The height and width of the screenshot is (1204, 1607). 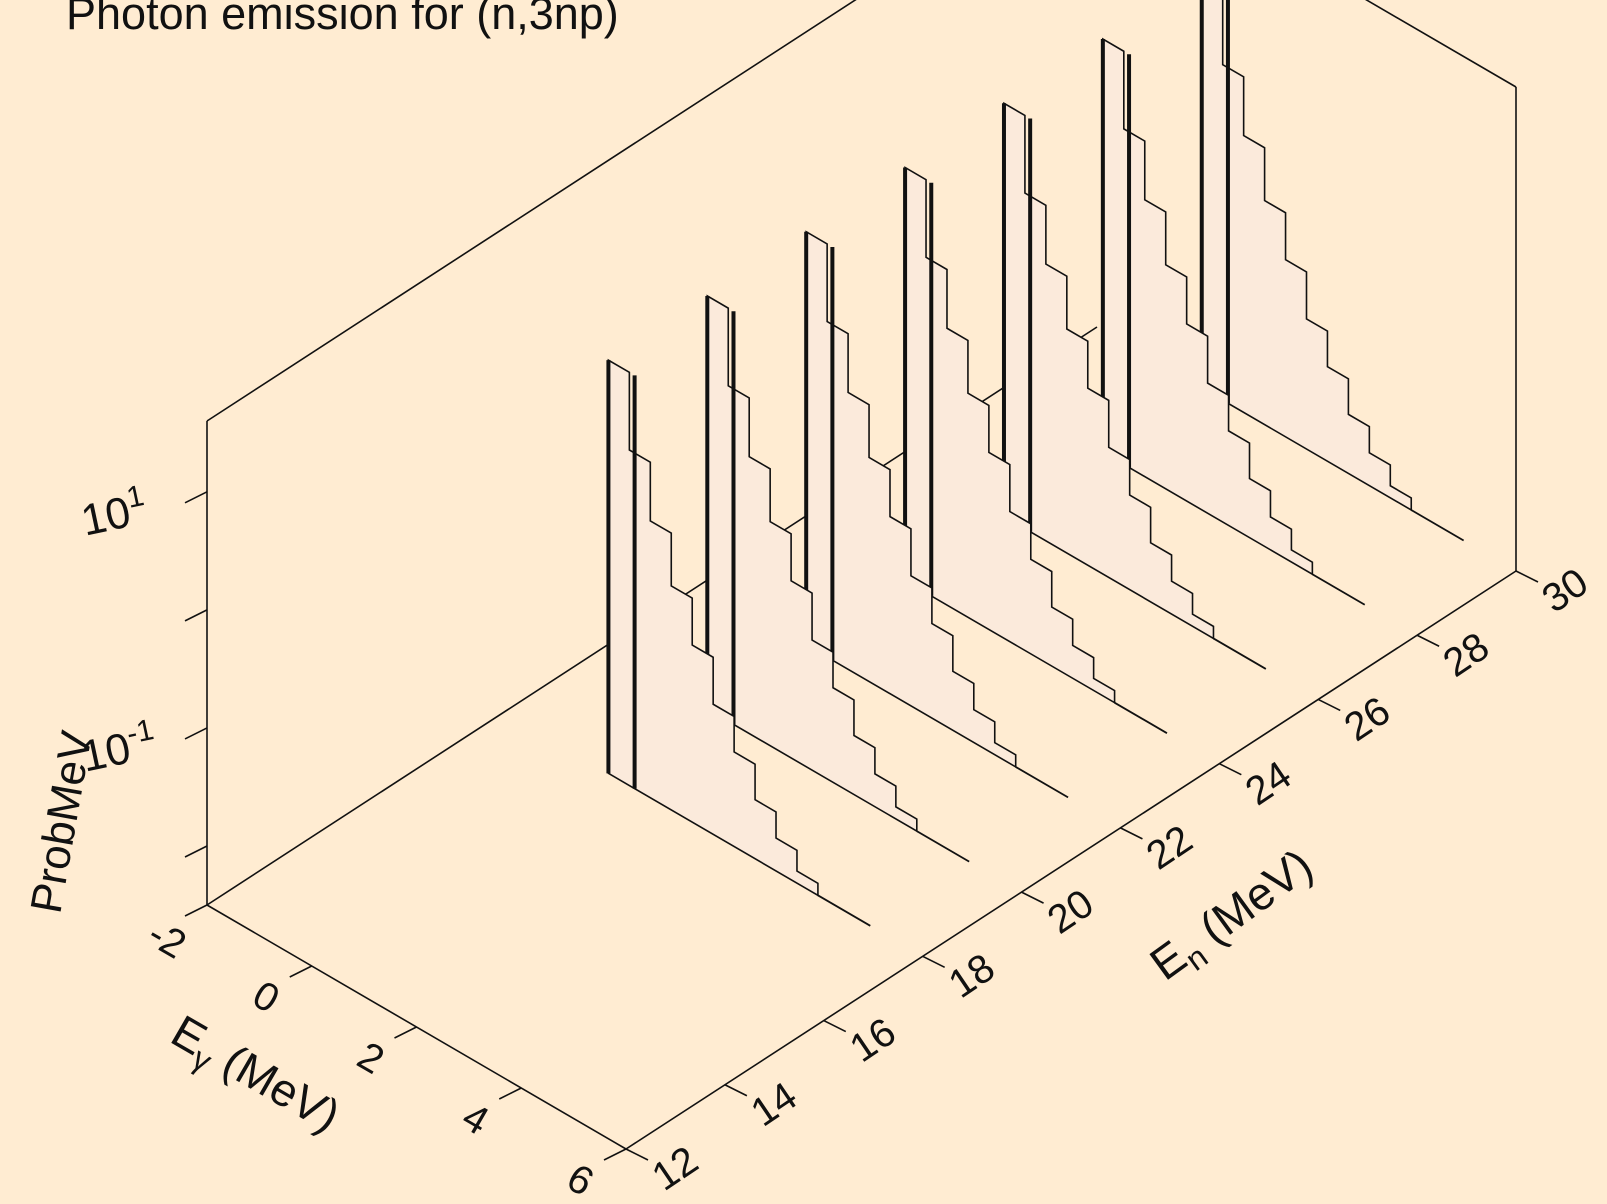 What do you see at coordinates (1441, 44) in the screenshot?
I see `right-top-edge` at bounding box center [1441, 44].